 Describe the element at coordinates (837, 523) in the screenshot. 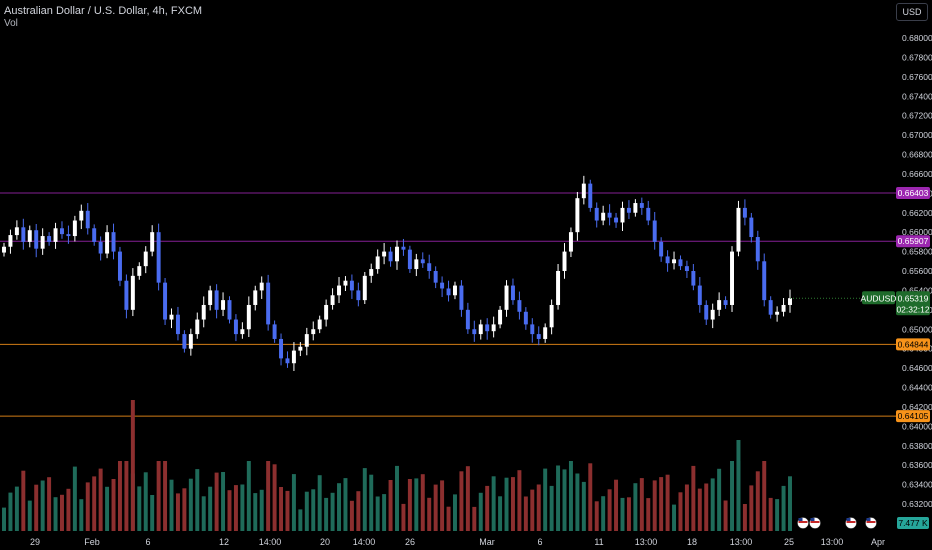

I see `event-markers` at that location.